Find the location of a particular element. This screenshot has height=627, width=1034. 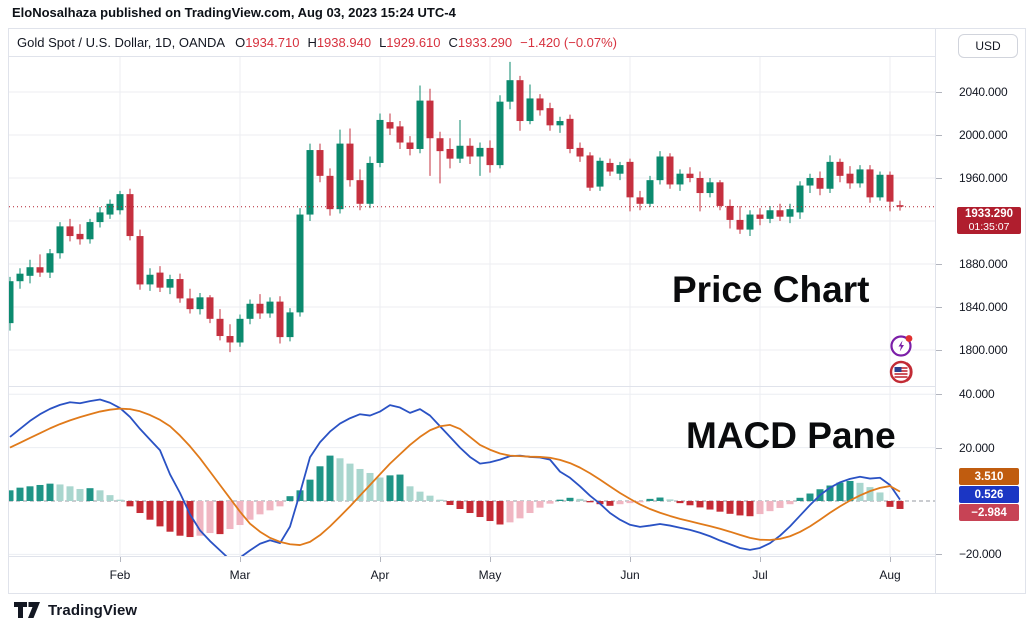

macd-signal-badge: 3.510 is located at coordinates (989, 476).